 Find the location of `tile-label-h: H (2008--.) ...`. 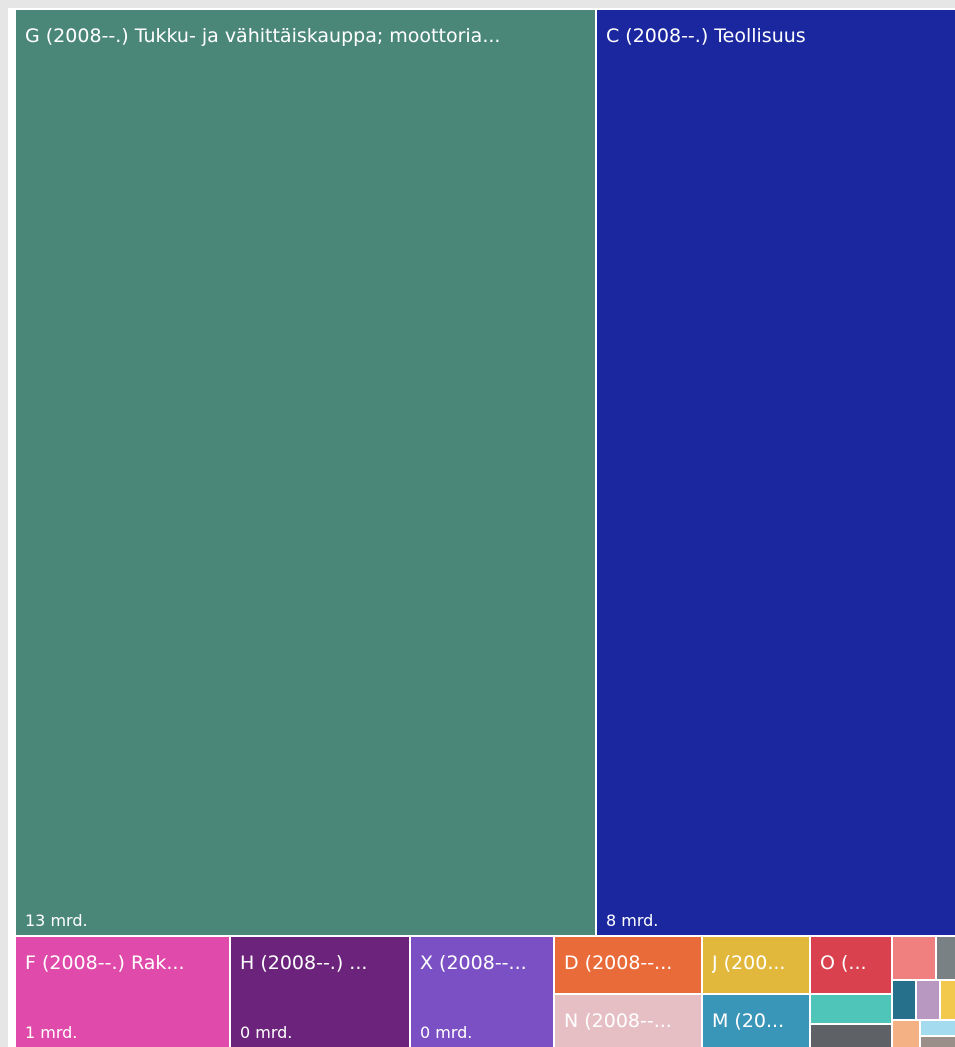

tile-label-h: H (2008--.) ... is located at coordinates (304, 963).